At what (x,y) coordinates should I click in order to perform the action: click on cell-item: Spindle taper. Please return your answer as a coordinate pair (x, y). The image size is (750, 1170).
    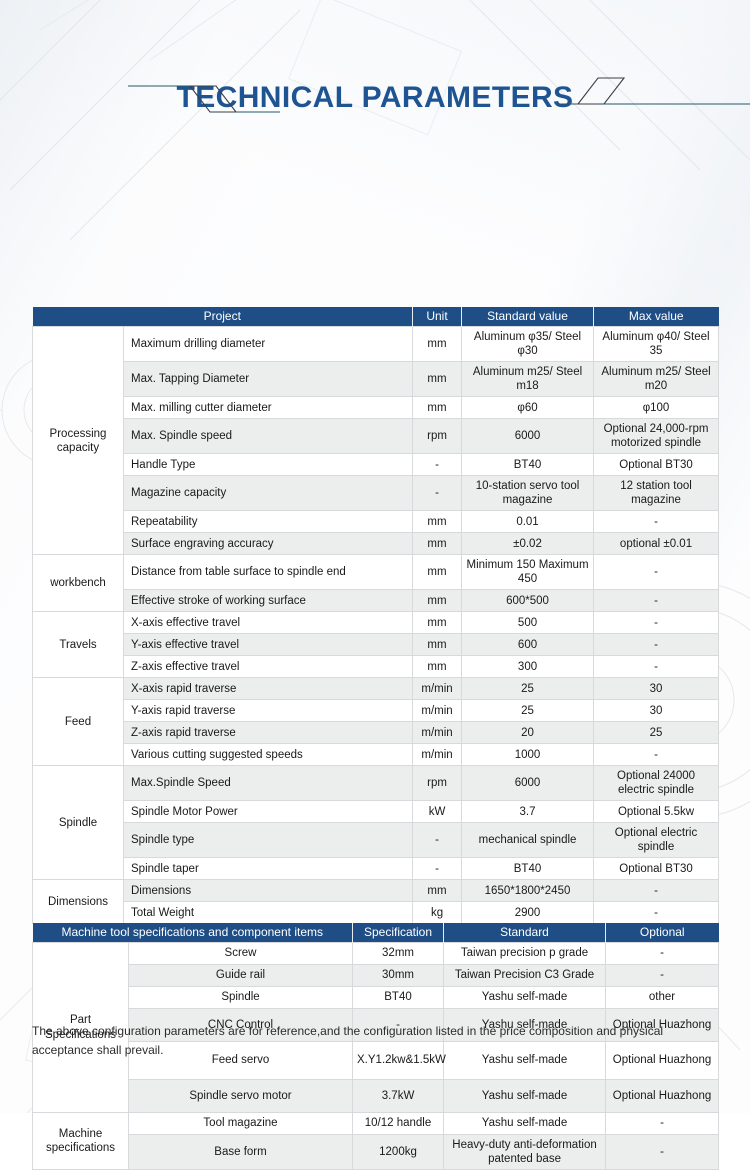
    Looking at the image, I should click on (268, 869).